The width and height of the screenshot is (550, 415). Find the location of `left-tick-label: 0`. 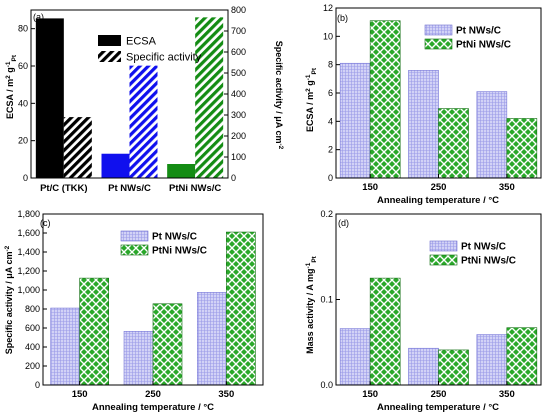

left-tick-label: 0 is located at coordinates (25, 178).